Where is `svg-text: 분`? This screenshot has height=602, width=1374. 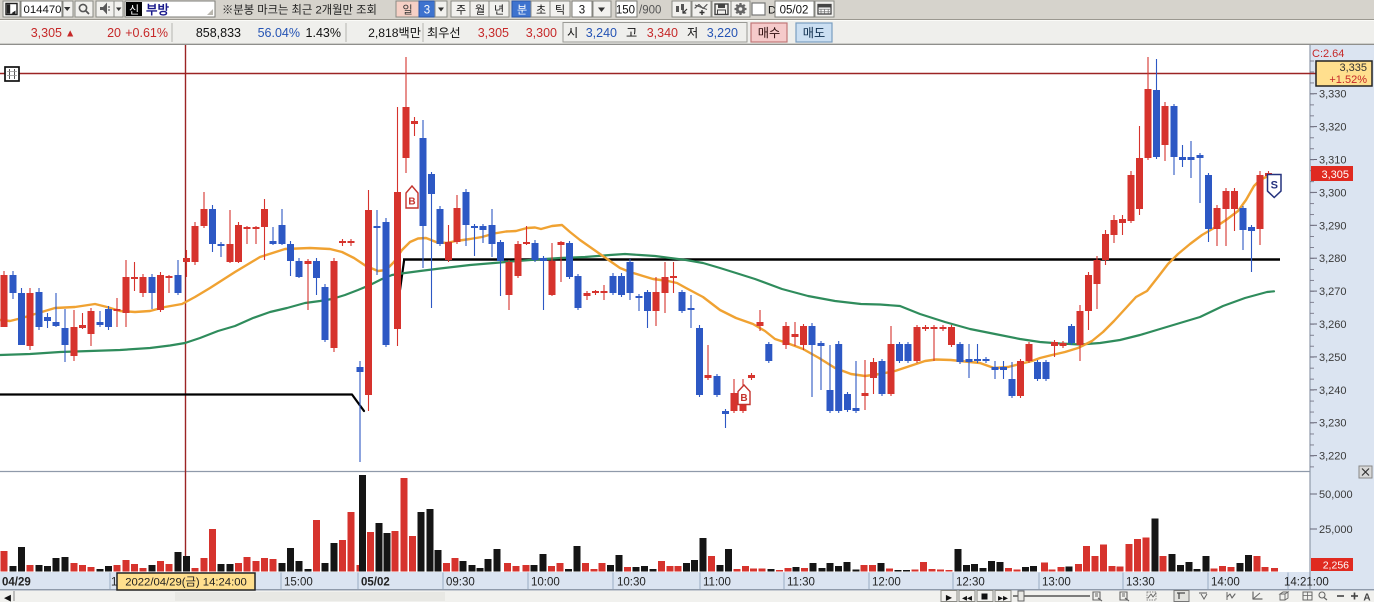 svg-text: 분 is located at coordinates (522, 11).